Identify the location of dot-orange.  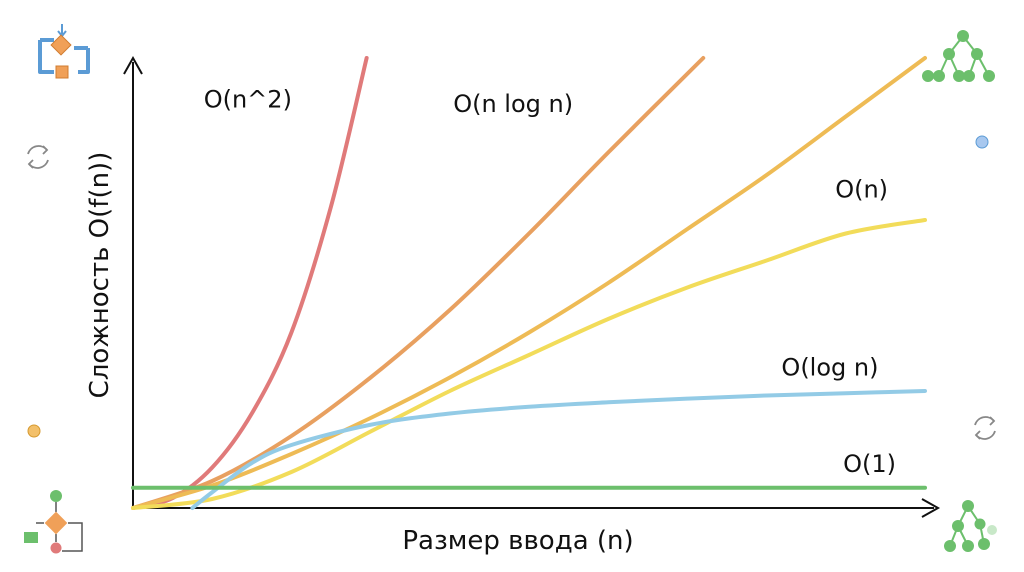
(34, 431).